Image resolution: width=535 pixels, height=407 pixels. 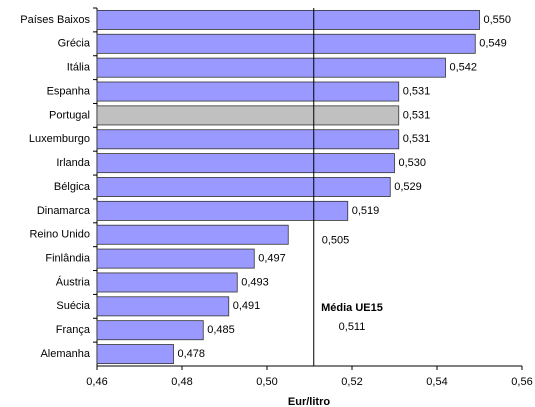 What do you see at coordinates (266, 382) in the screenshot?
I see `x-tick-label: 0,50` at bounding box center [266, 382].